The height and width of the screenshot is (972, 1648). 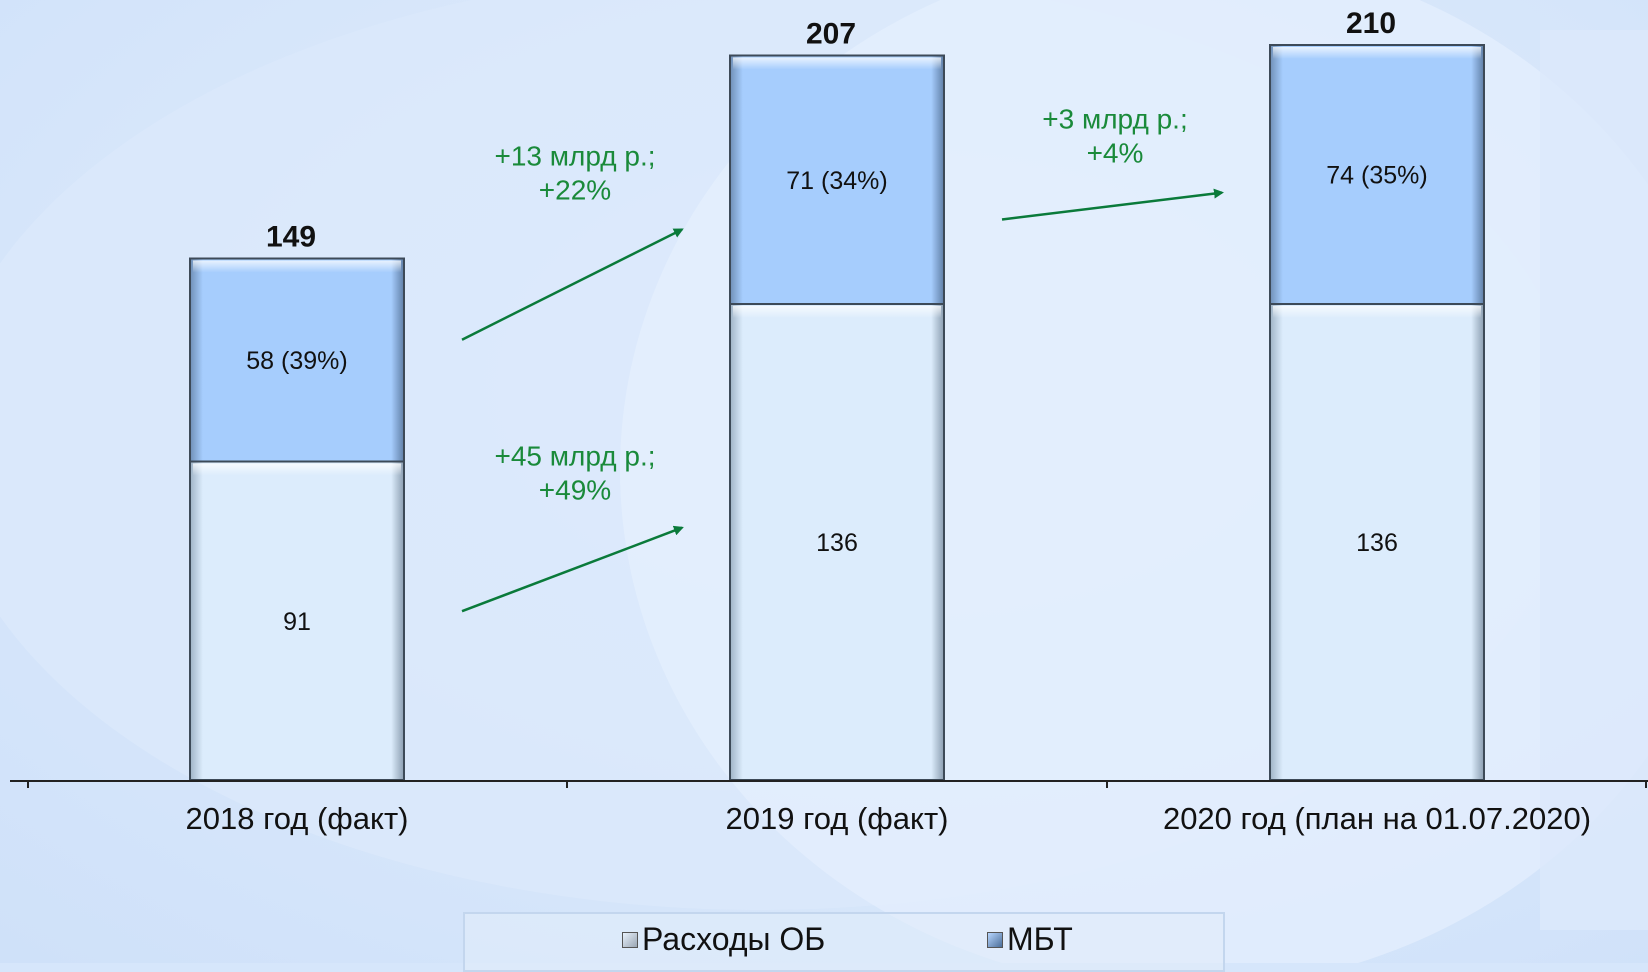 I want to click on total-label: 210, so click(x=1371, y=23).